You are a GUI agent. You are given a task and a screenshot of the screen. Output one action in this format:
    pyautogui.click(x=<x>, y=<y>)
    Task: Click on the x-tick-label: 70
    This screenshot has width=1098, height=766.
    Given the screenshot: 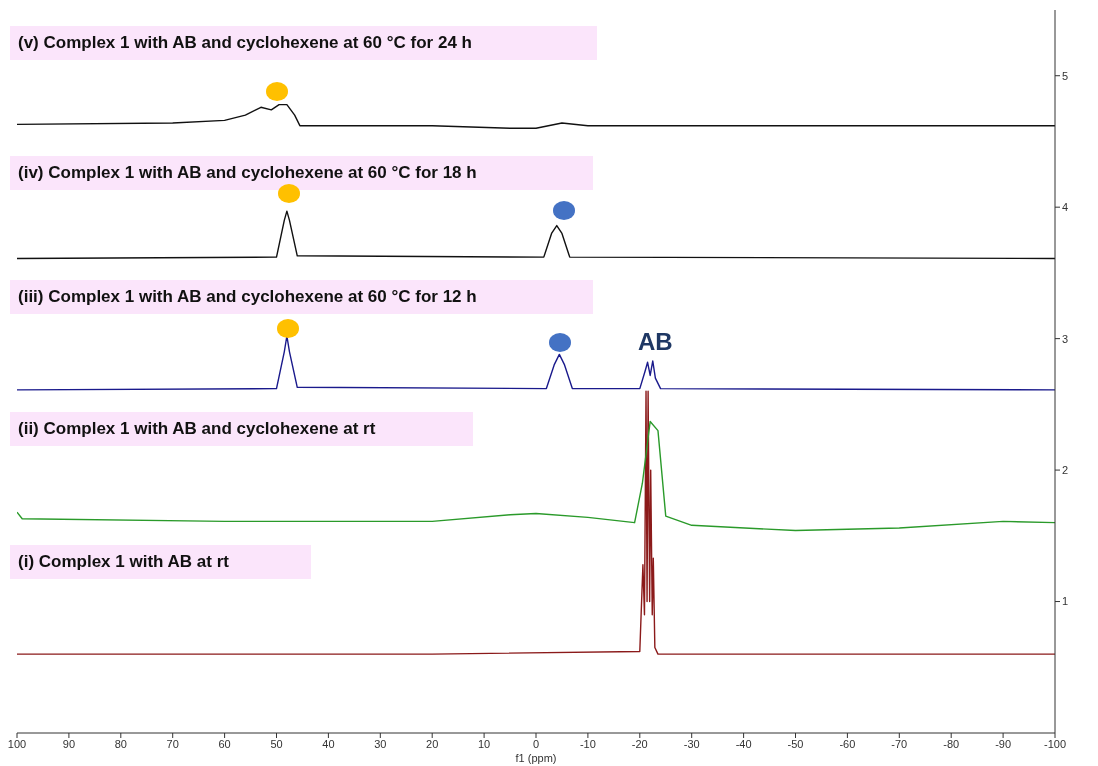 What is the action you would take?
    pyautogui.click(x=172, y=743)
    